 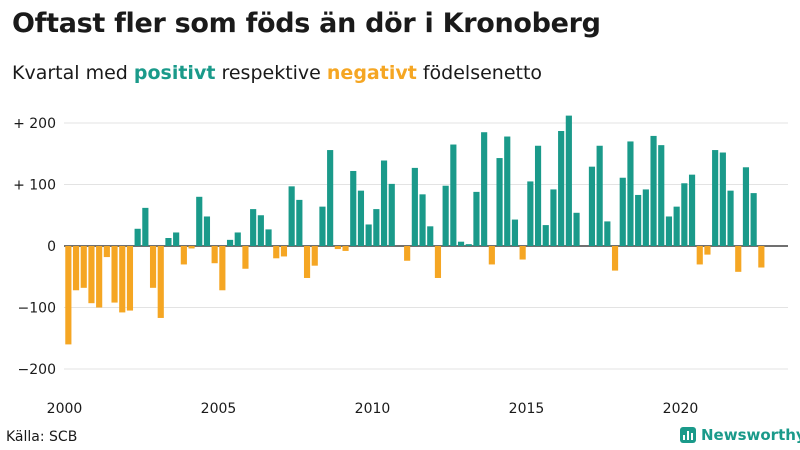 What do you see at coordinates (681, 409) in the screenshot?
I see `x-tick-label: 2020` at bounding box center [681, 409].